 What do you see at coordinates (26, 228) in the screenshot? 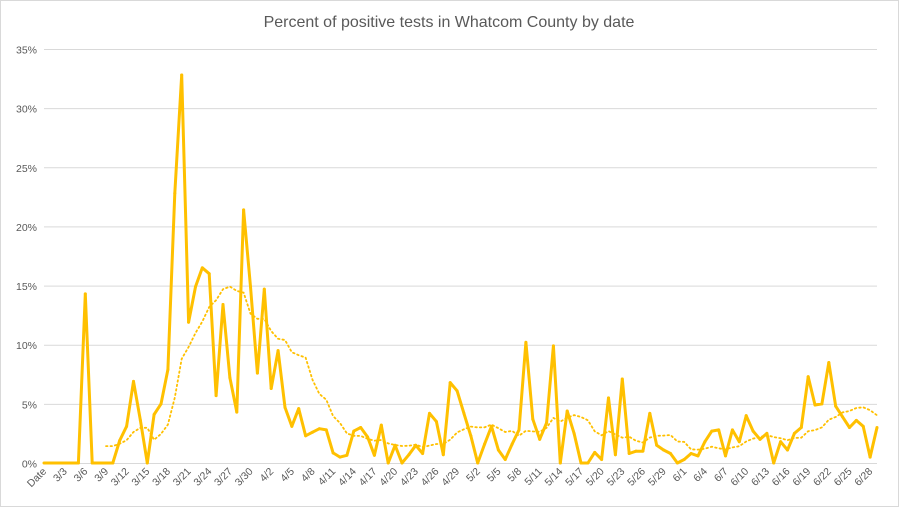
I see `y-tick-label: 20%` at bounding box center [26, 228].